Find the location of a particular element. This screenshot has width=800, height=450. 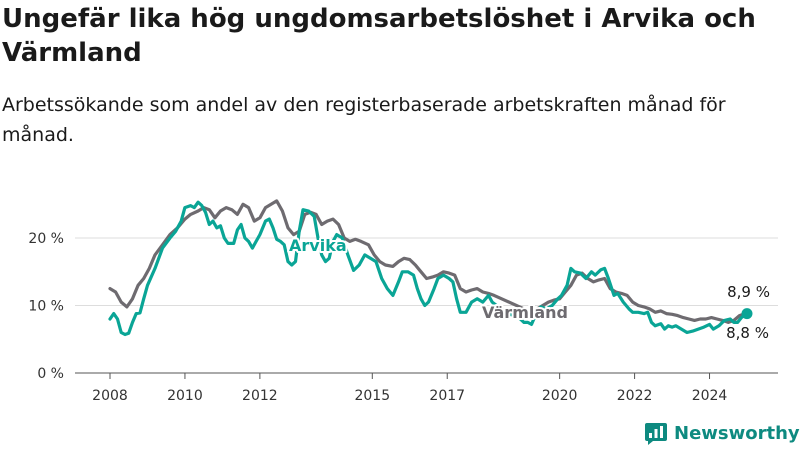

varmland-end-value: 8,9 % is located at coordinates (748, 292).